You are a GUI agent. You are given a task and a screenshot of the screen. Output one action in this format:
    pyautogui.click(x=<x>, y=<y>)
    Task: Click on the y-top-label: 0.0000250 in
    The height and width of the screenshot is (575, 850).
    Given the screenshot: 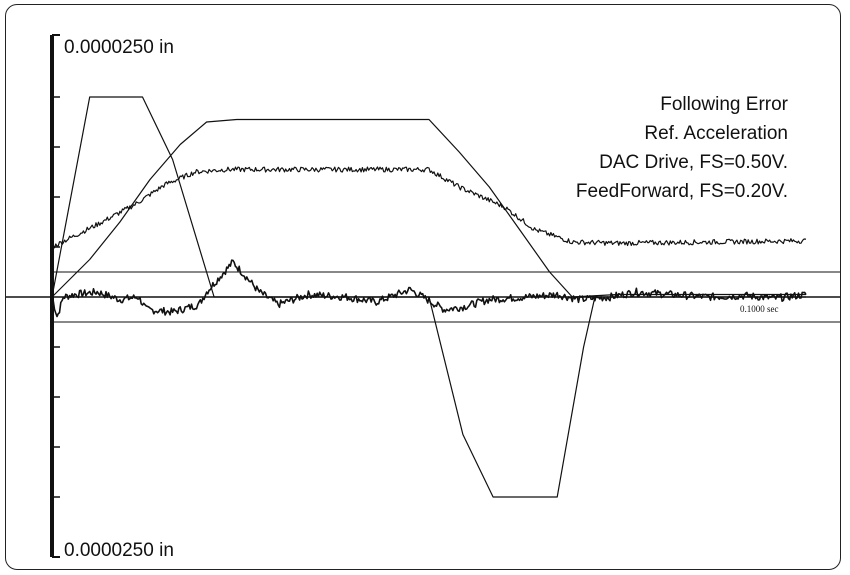 What is the action you would take?
    pyautogui.click(x=119, y=47)
    